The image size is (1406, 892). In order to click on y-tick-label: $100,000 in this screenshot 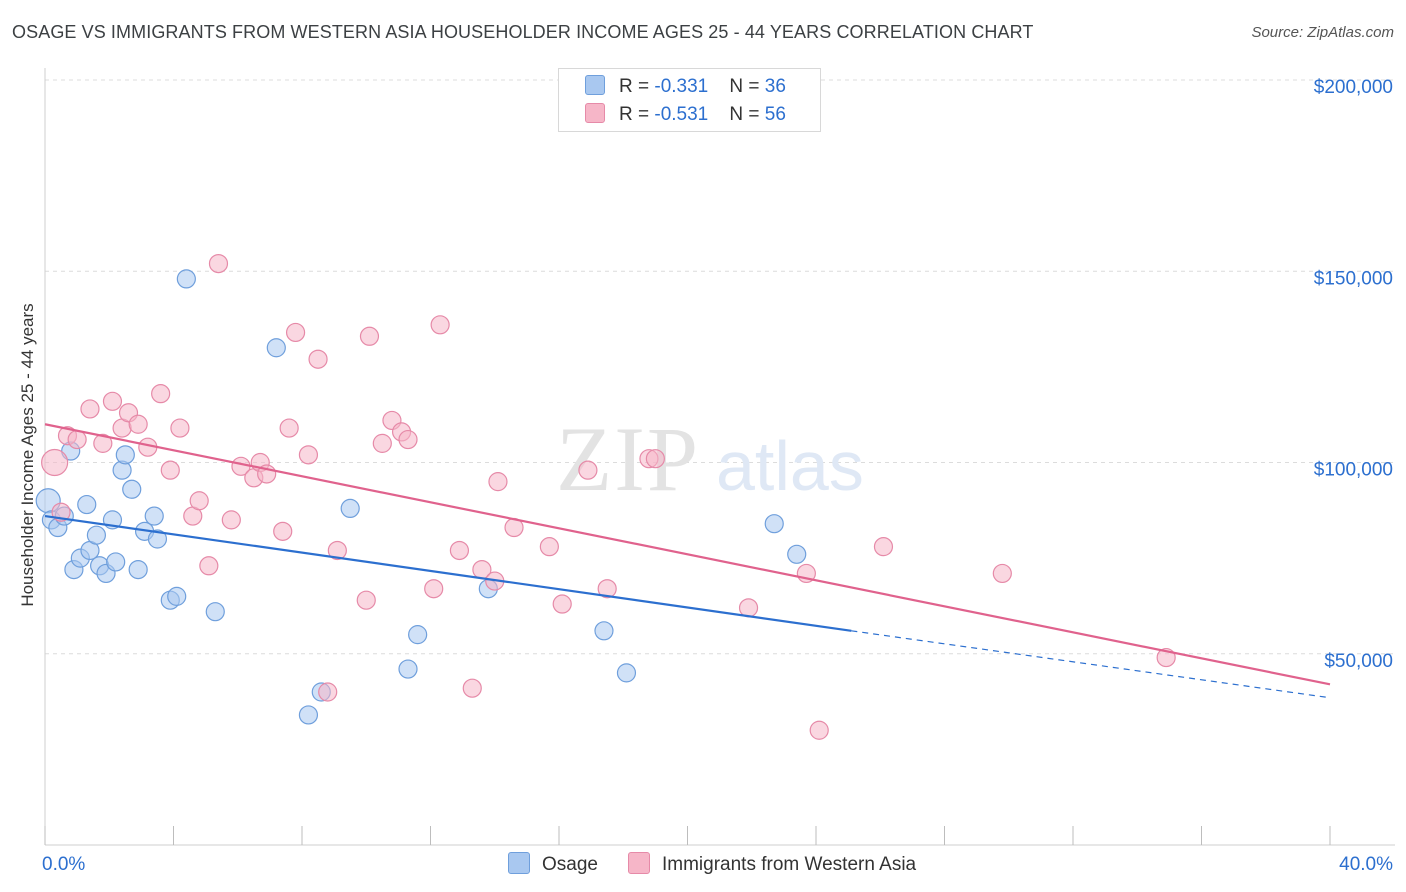, I will do `click(1353, 470)`.